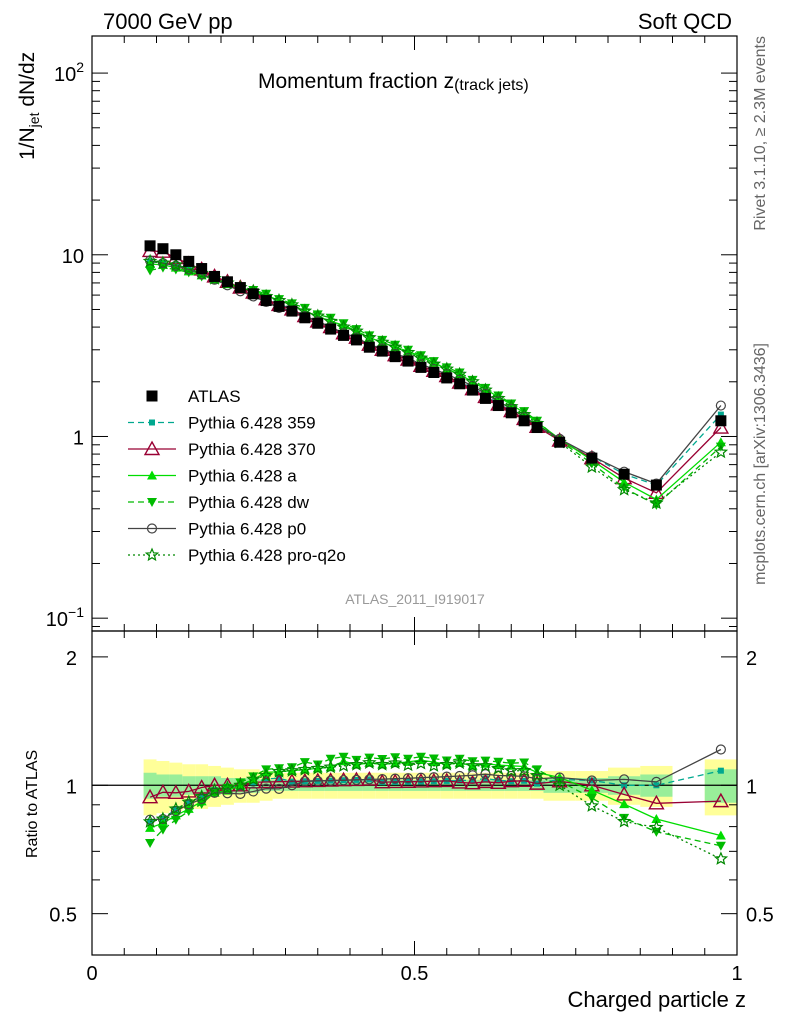 Image resolution: width=786 pixels, height=1024 pixels. What do you see at coordinates (65, 75) in the screenshot?
I see `main-y-tick-label-base: 10` at bounding box center [65, 75].